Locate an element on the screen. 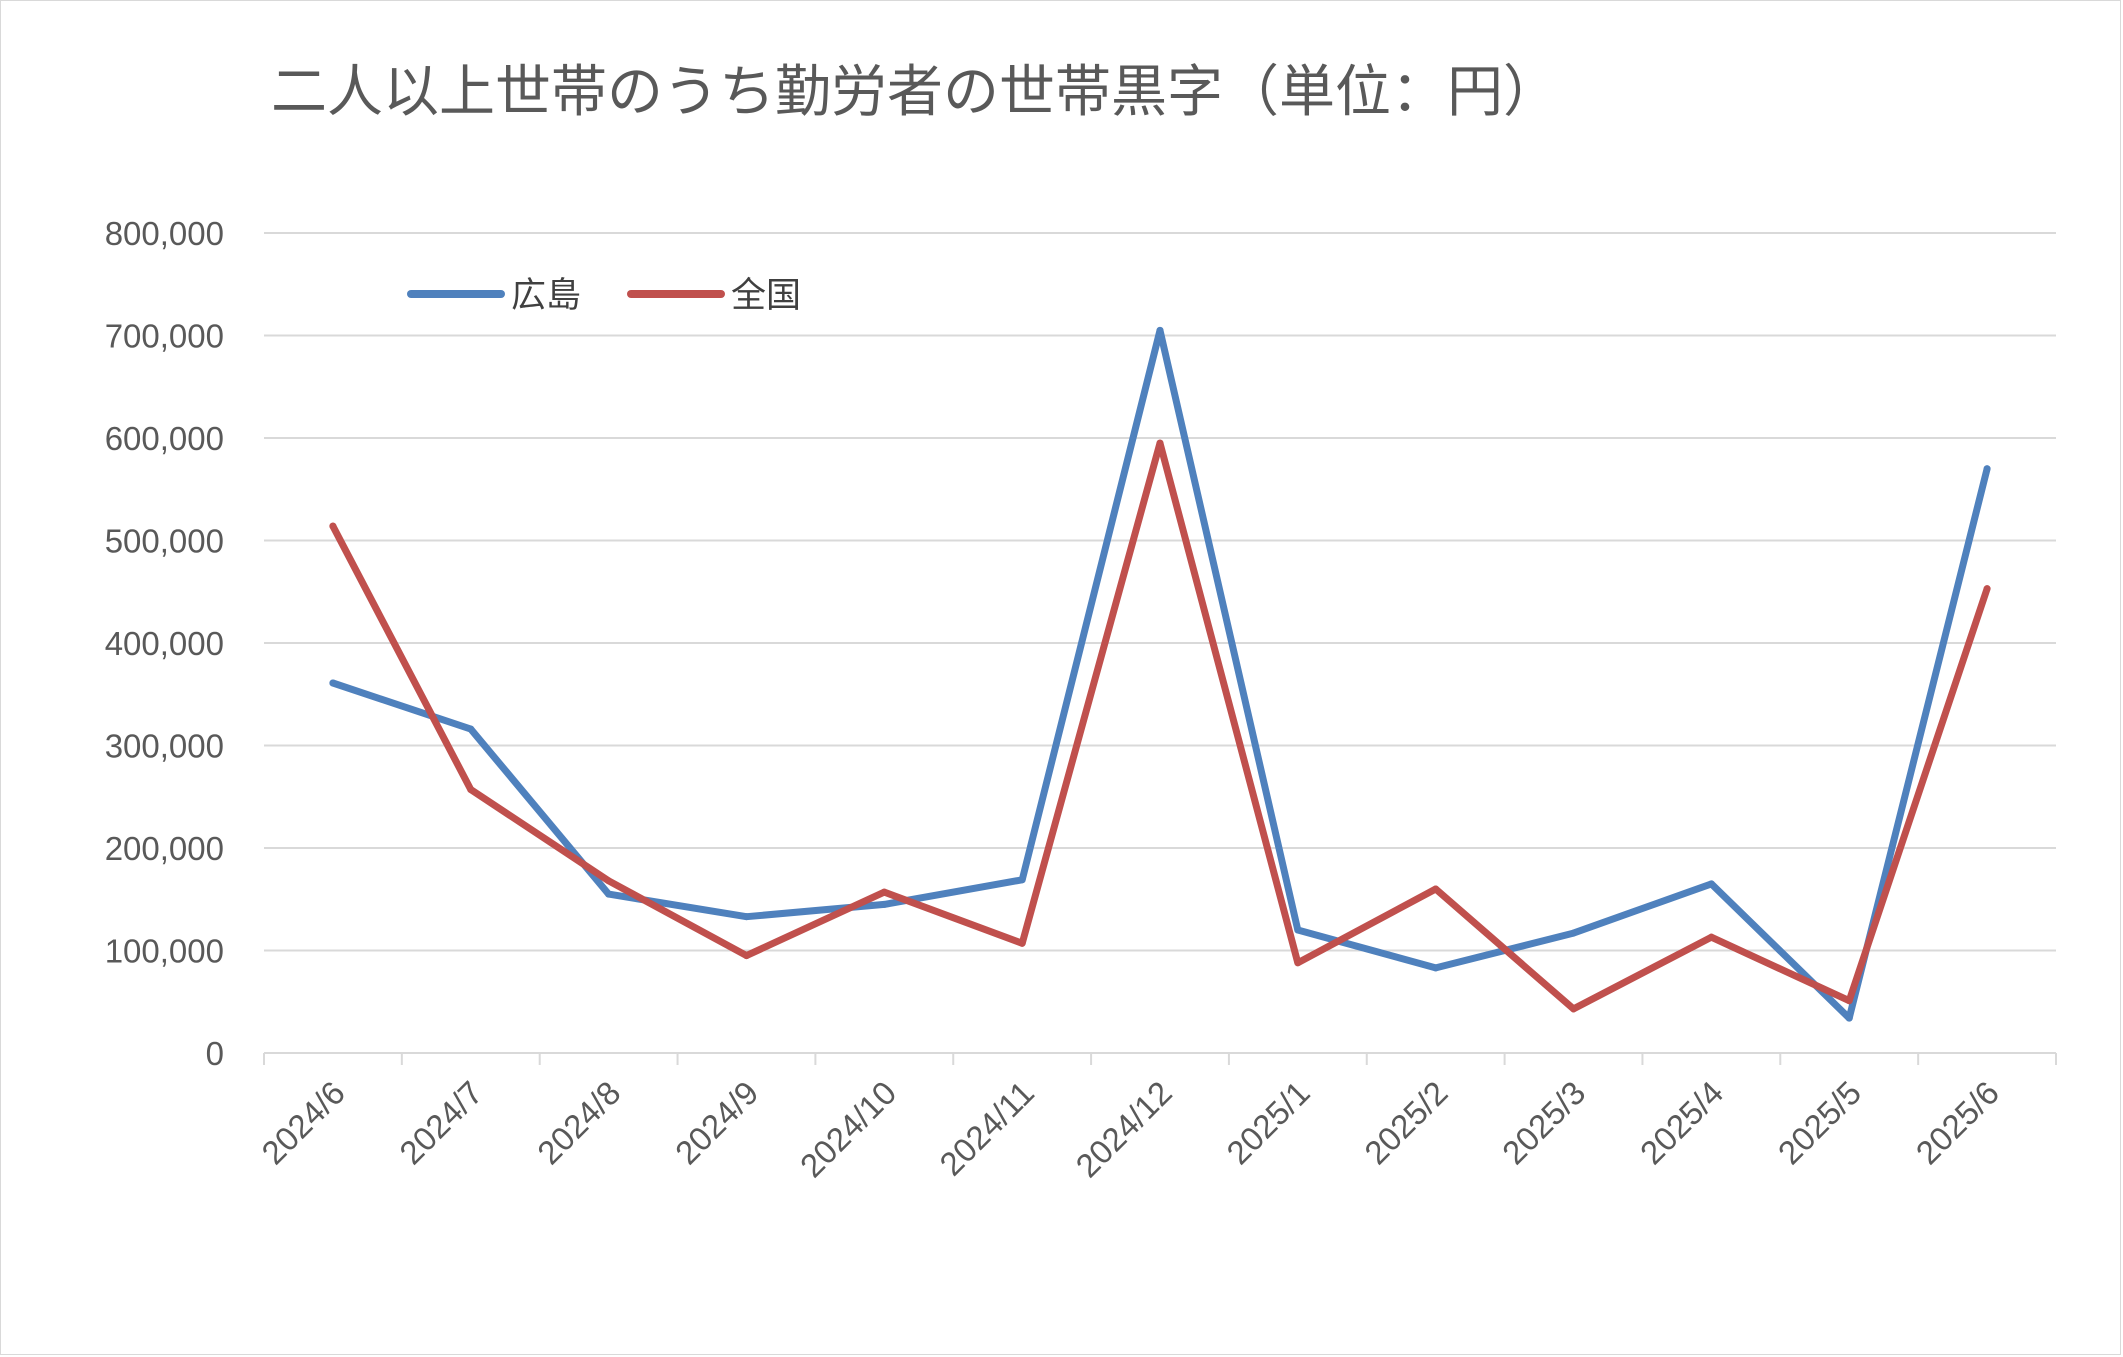 The height and width of the screenshot is (1357, 2123). x-tick-label: 2024/6 is located at coordinates (303, 1123).